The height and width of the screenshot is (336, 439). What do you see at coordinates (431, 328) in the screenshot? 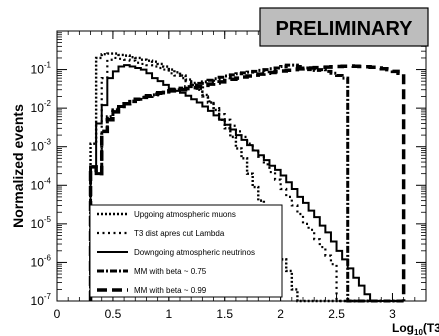
I see `x-axis-label-suffix: (T3)` at bounding box center [431, 328].